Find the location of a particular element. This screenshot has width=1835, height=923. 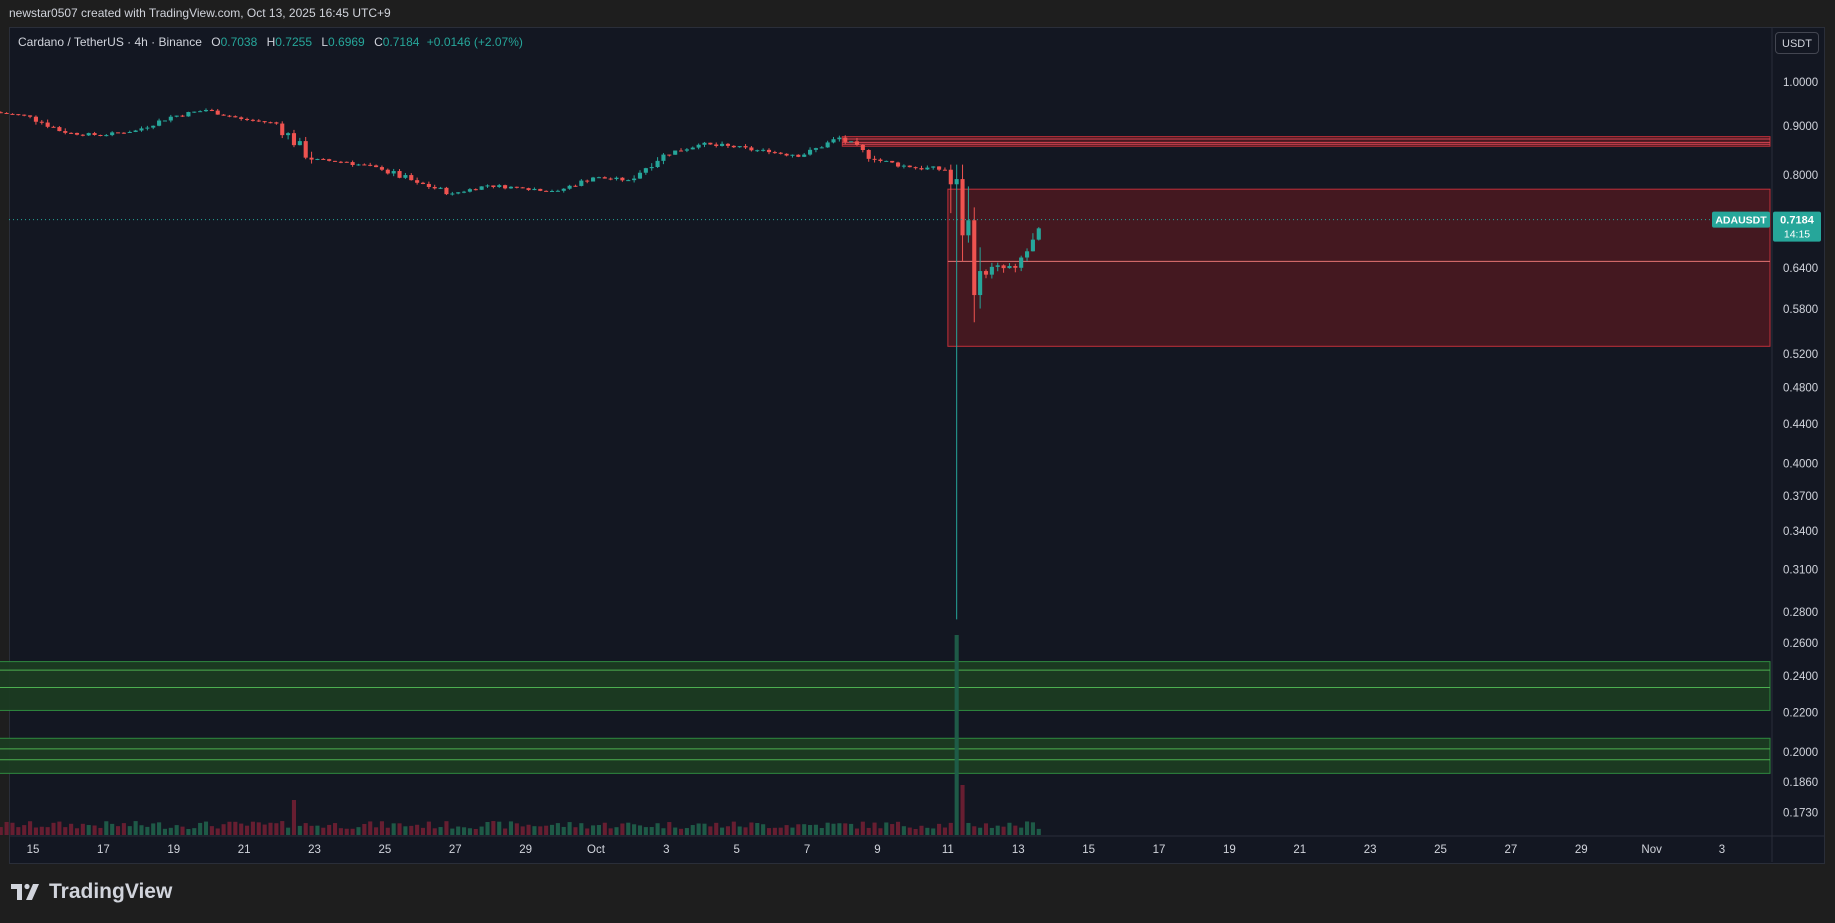

price-tick-label: 0.2600 is located at coordinates (1800, 644).